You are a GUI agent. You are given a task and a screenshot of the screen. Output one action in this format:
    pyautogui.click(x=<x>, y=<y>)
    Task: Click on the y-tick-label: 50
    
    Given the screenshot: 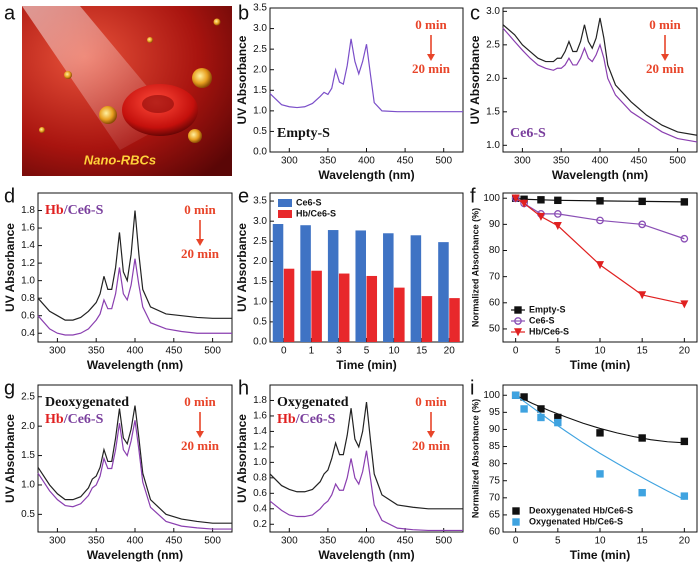 What is the action you would take?
    pyautogui.click(x=495, y=329)
    